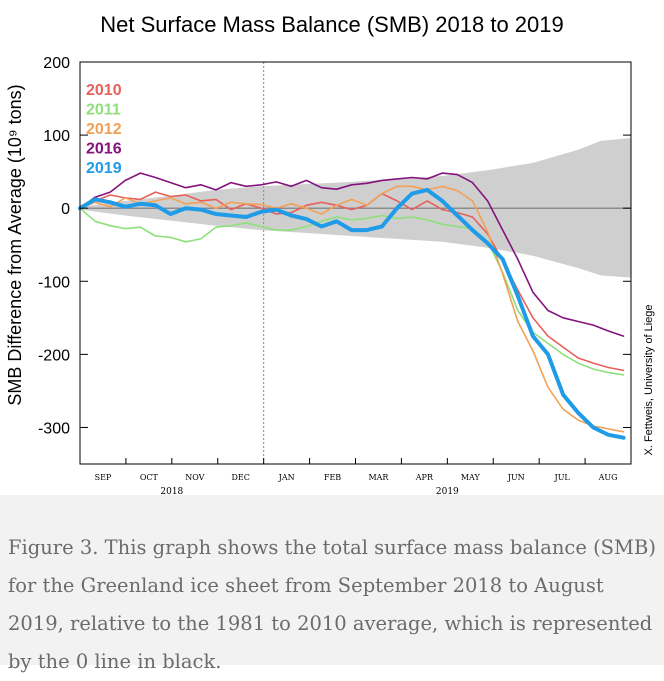 The height and width of the screenshot is (681, 664). I want to click on year-label-2018: 2018, so click(171, 491).